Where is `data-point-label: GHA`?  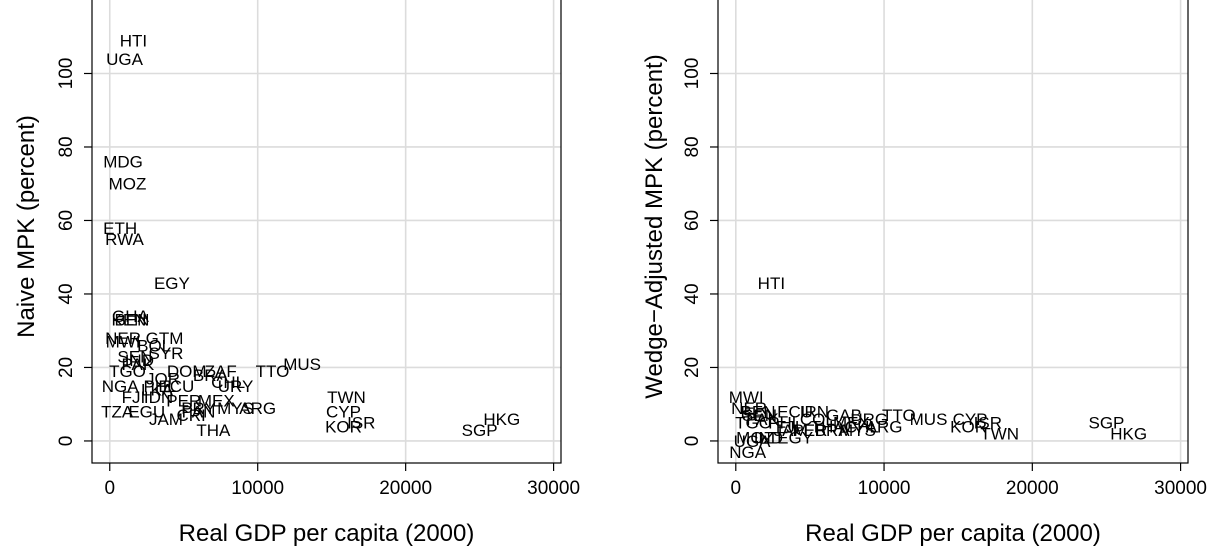
data-point-label: GHA is located at coordinates (131, 316).